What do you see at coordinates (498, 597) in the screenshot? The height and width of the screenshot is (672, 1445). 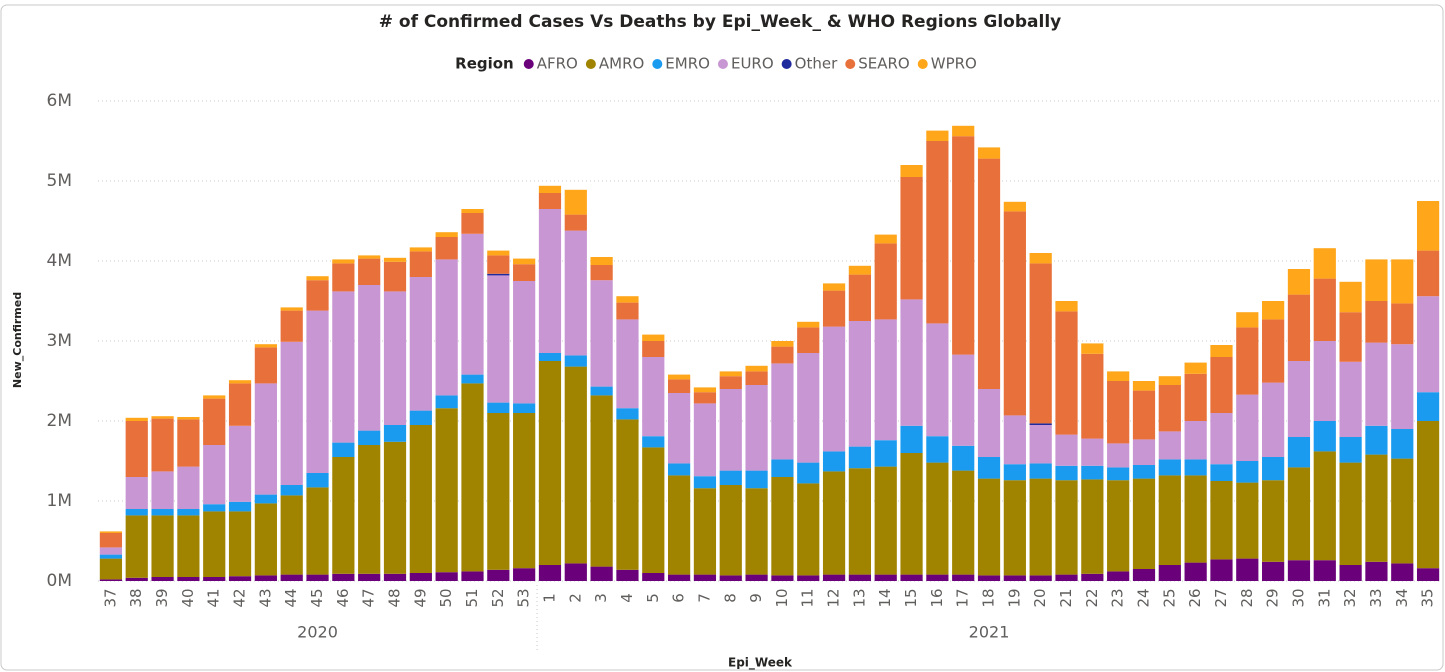 I see `x-tick-label: 52` at bounding box center [498, 597].